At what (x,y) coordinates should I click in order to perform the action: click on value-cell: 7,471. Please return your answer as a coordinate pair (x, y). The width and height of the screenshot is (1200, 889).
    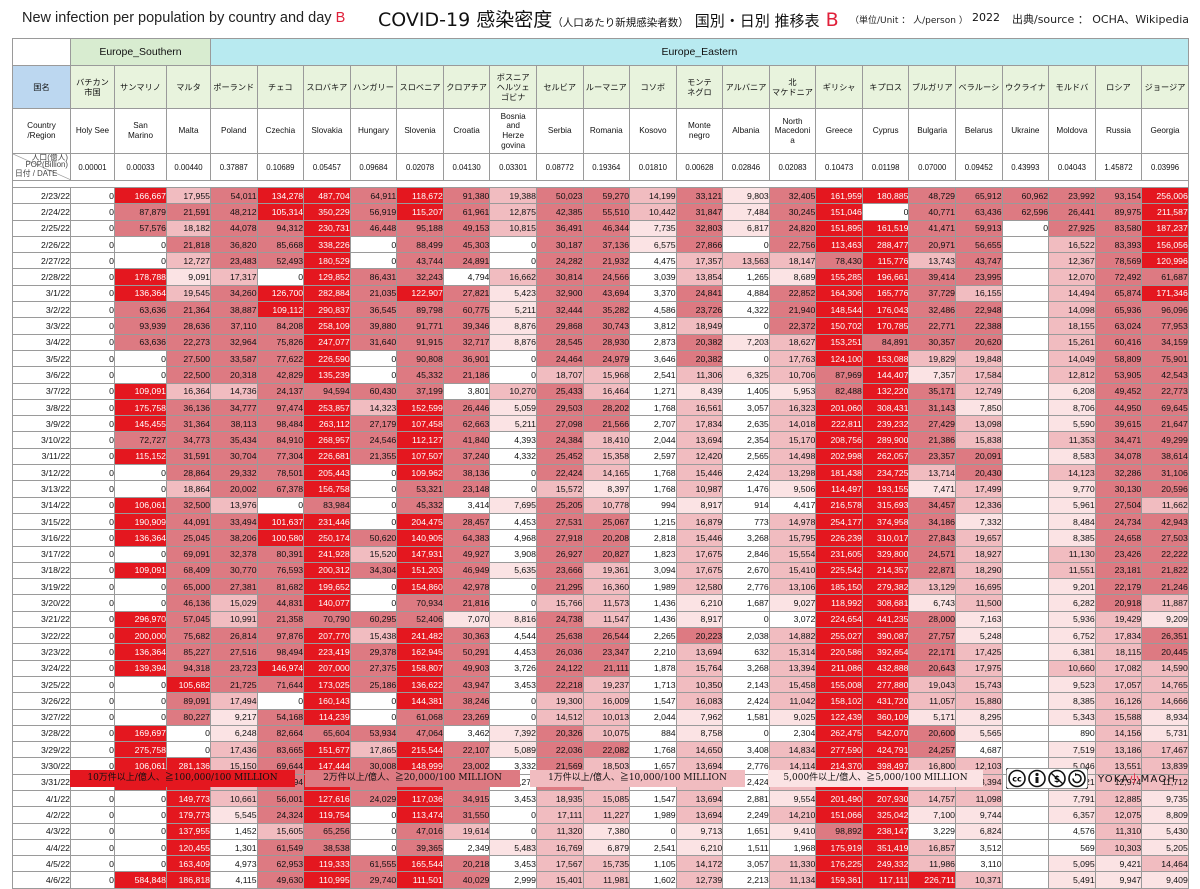
    Looking at the image, I should click on (932, 489).